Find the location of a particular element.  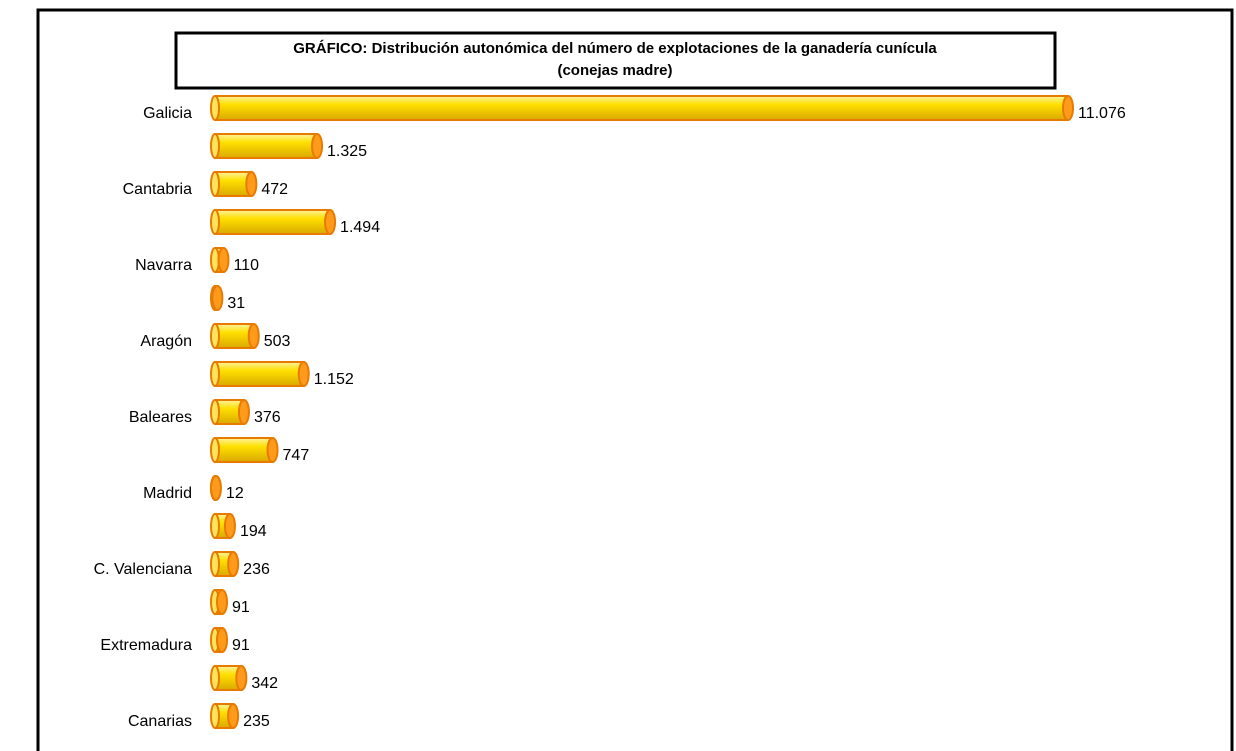

value-label: 235 is located at coordinates (256, 721).